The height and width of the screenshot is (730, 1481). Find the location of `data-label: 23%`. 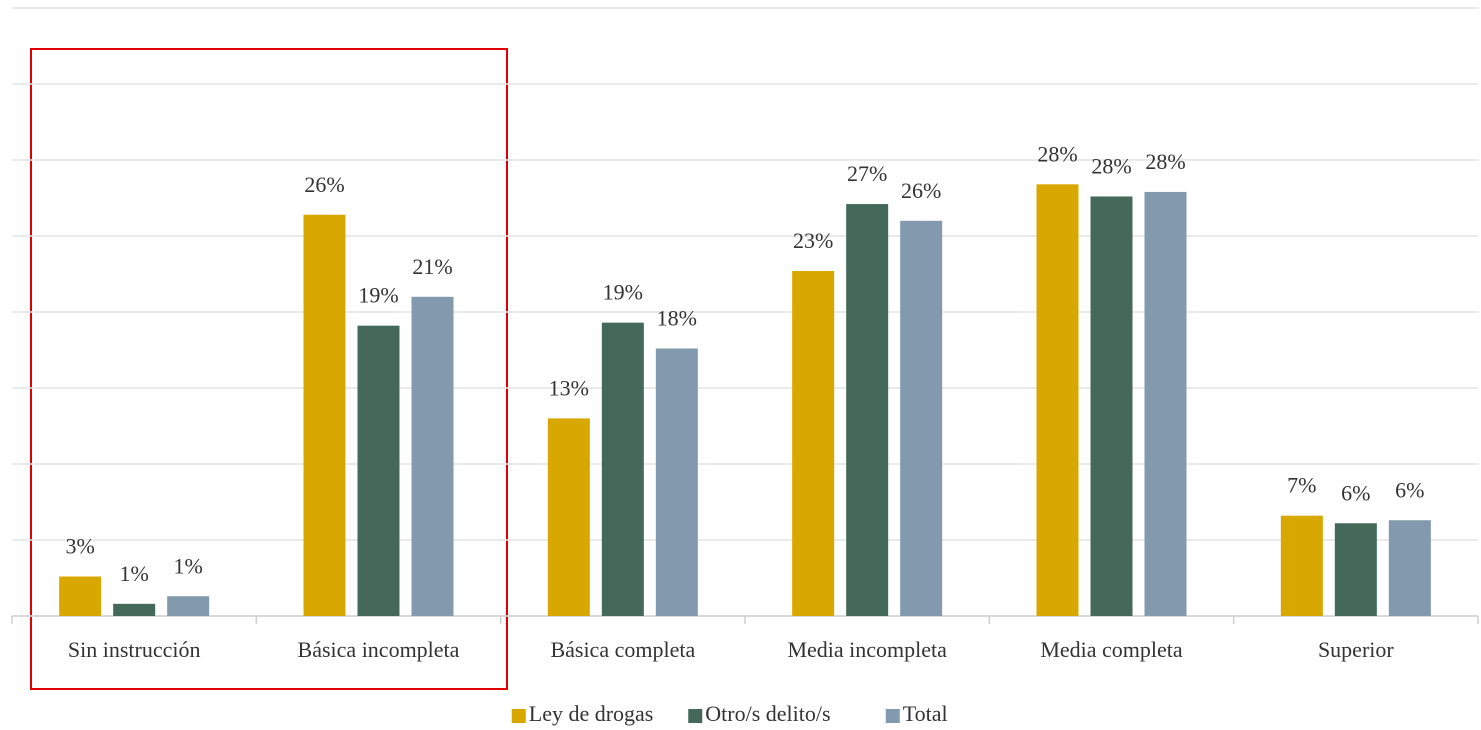

data-label: 23% is located at coordinates (813, 240).